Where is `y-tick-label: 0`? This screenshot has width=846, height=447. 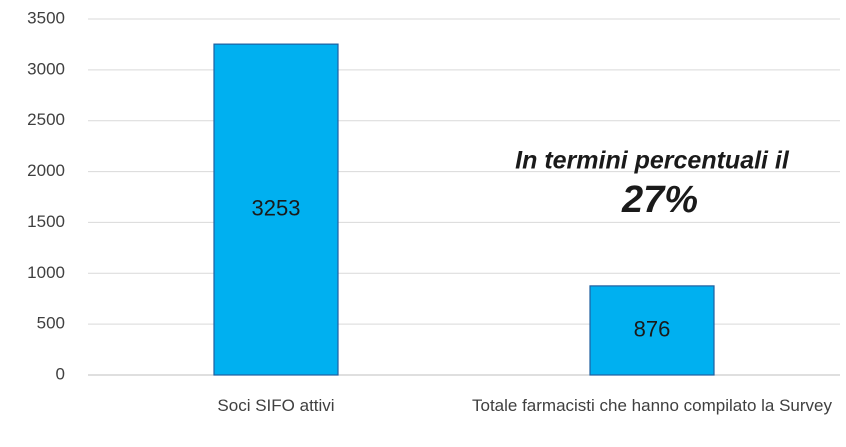
y-tick-label: 0 is located at coordinates (60, 373).